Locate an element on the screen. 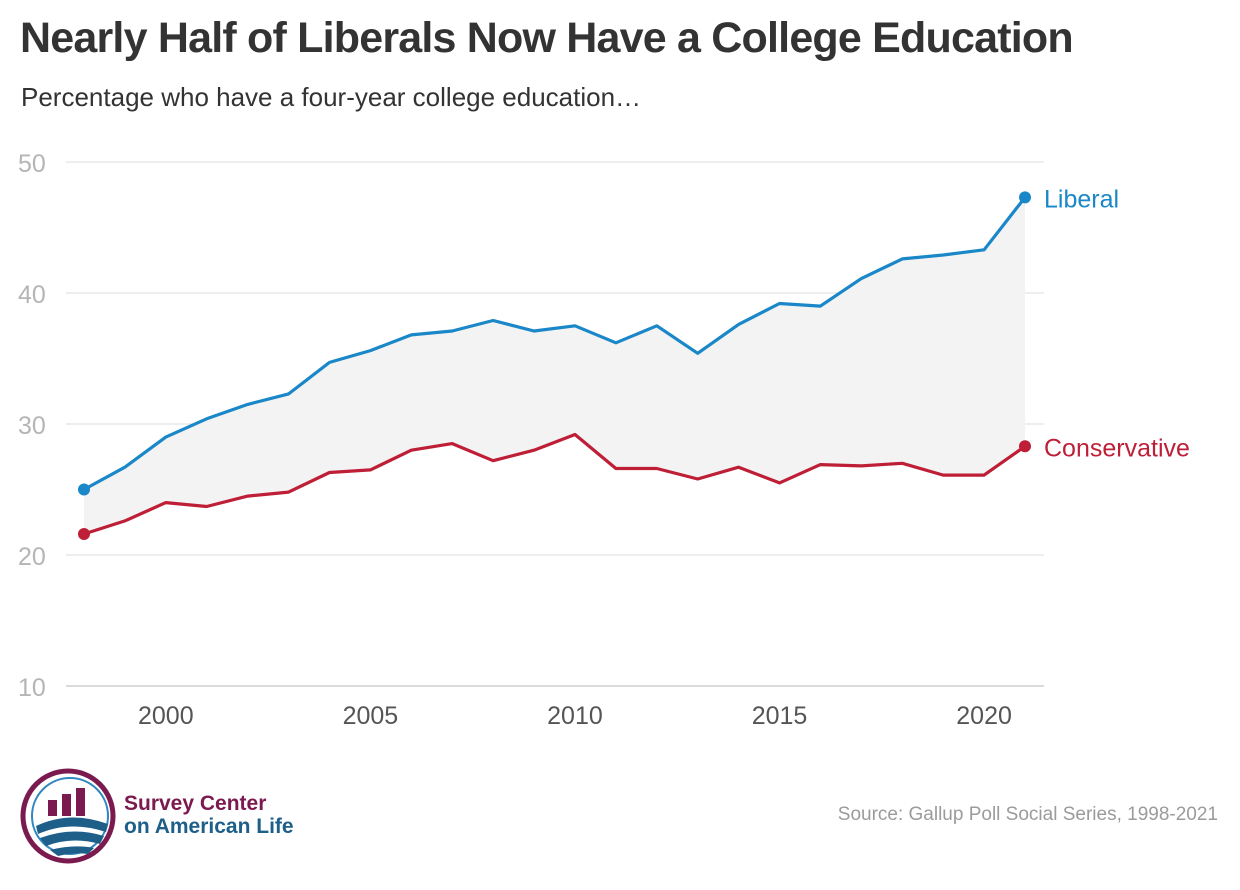 The width and height of the screenshot is (1240, 890). conservative-series-line is located at coordinates (554, 484).